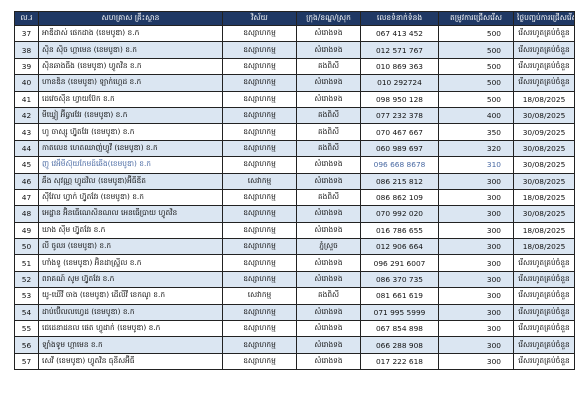 The width and height of the screenshot is (586, 414). Describe the element at coordinates (130, 197) in the screenshot. I see `company-name: ស៊ីវែល ហ្វាក់ ហ្វ៊ូតវែរ (ខេមបូឌា) ខ.ក` at that location.